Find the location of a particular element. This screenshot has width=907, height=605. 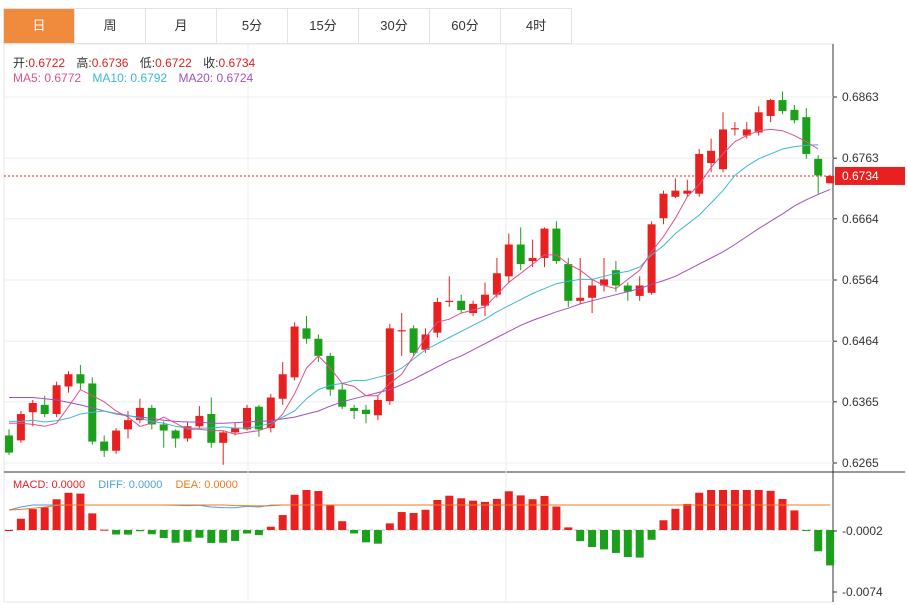

y-tick-label: 0.6863 is located at coordinates (860, 97).